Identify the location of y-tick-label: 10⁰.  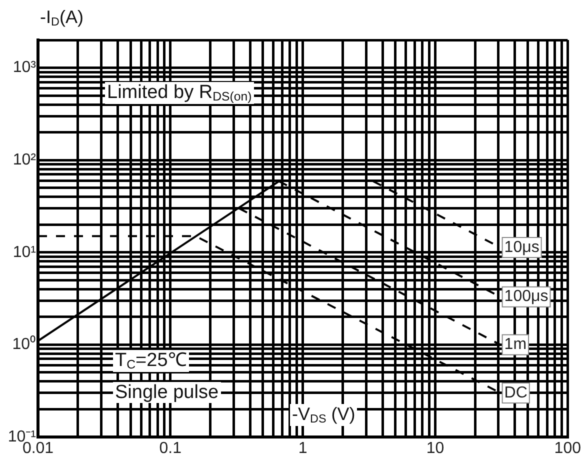
(24, 344).